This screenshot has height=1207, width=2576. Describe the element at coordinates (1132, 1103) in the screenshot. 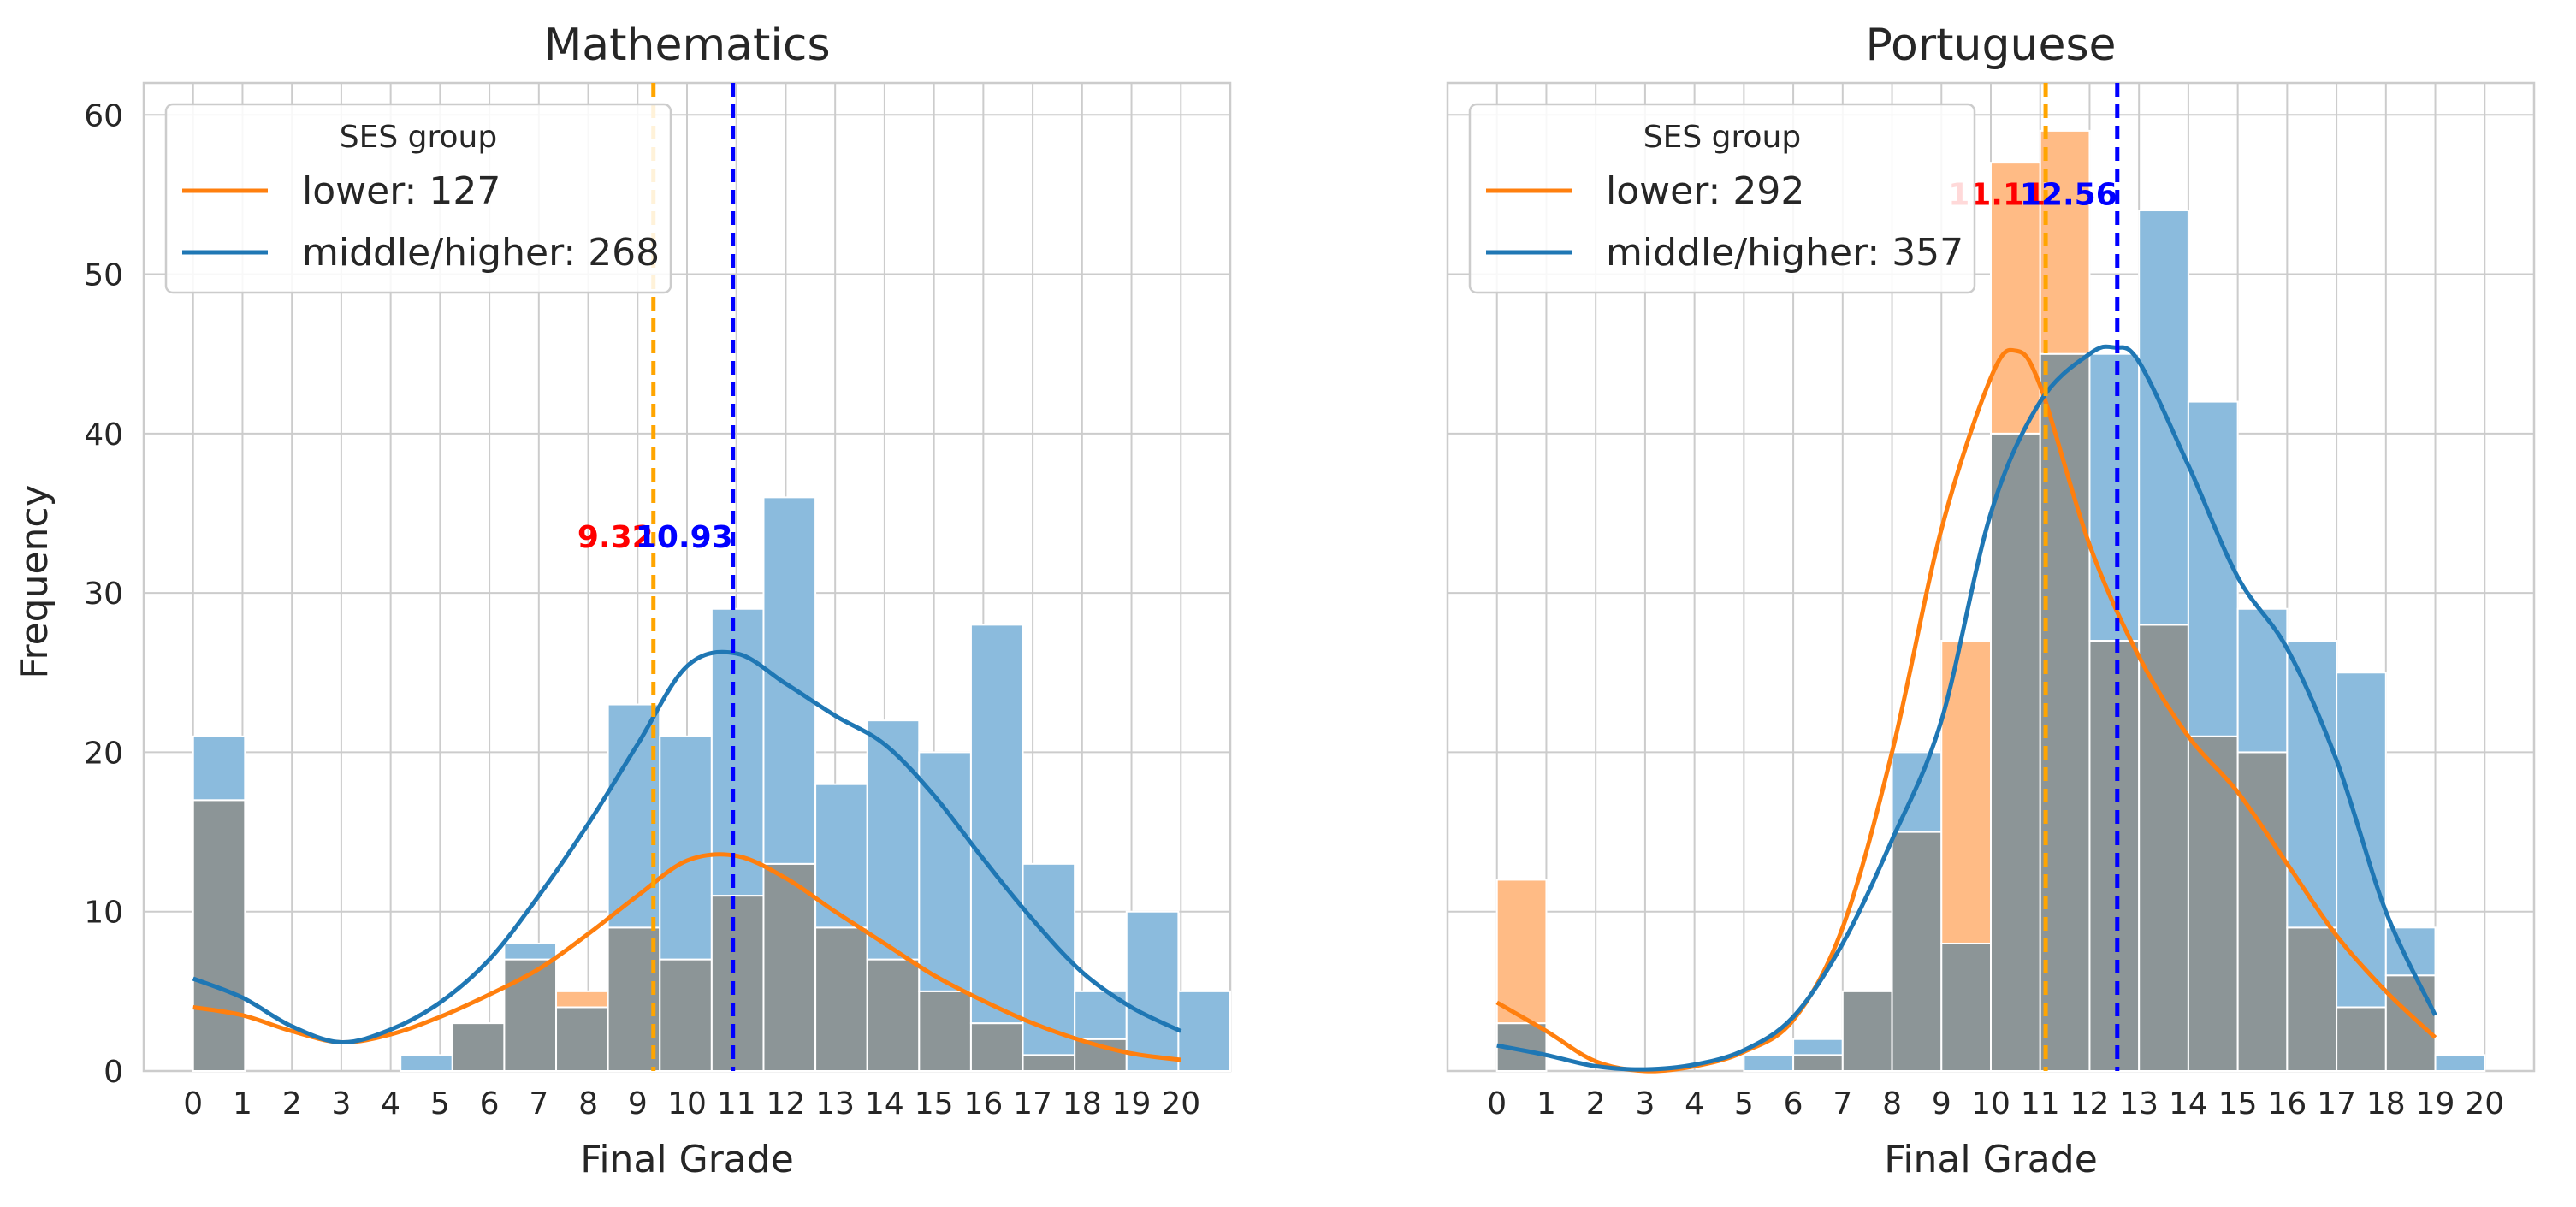

I see `x-tick-label: 19` at that location.